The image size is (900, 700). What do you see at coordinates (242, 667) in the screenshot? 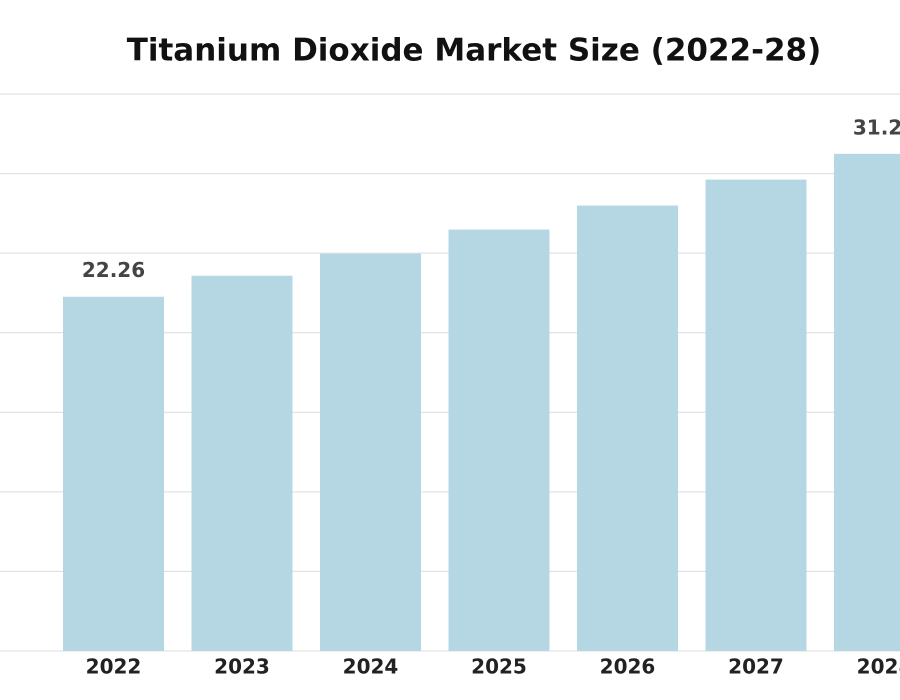
I see `x-tick-label: 2023` at bounding box center [242, 667].